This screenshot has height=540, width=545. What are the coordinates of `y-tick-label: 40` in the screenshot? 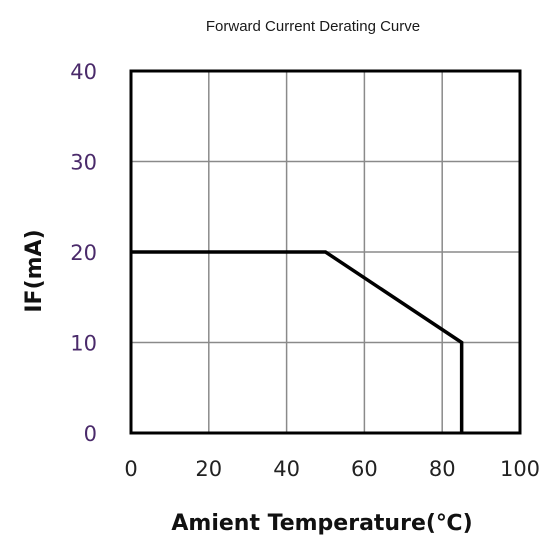 It's located at (83, 72).